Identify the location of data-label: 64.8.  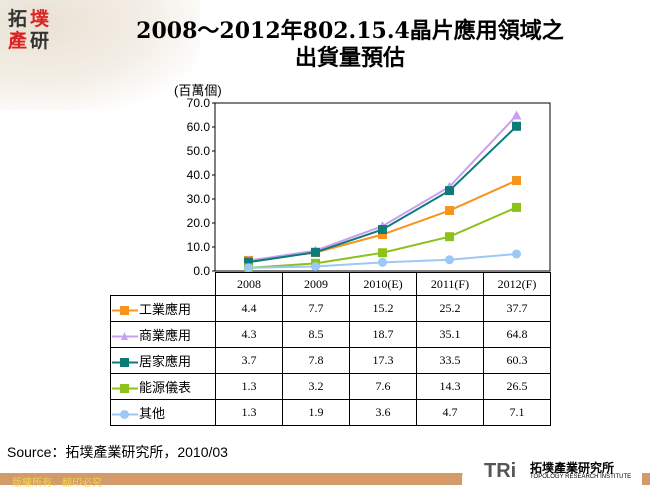
(517, 334).